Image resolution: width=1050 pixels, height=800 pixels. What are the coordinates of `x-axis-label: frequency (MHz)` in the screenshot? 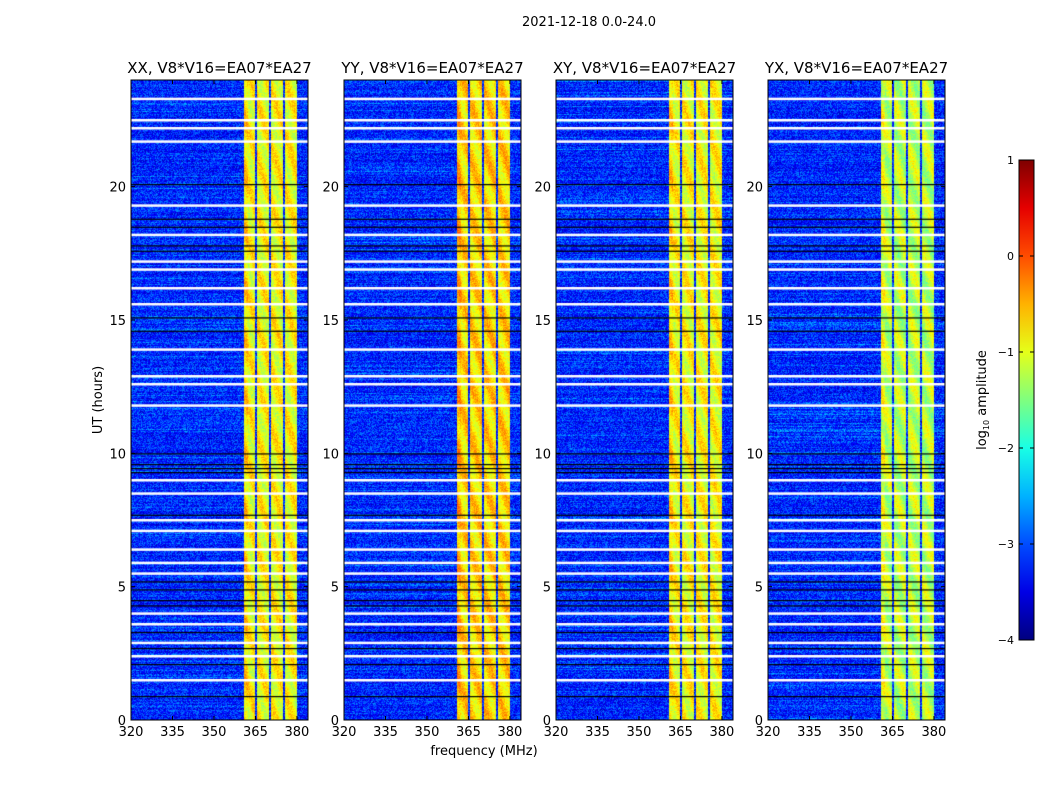 It's located at (483, 751).